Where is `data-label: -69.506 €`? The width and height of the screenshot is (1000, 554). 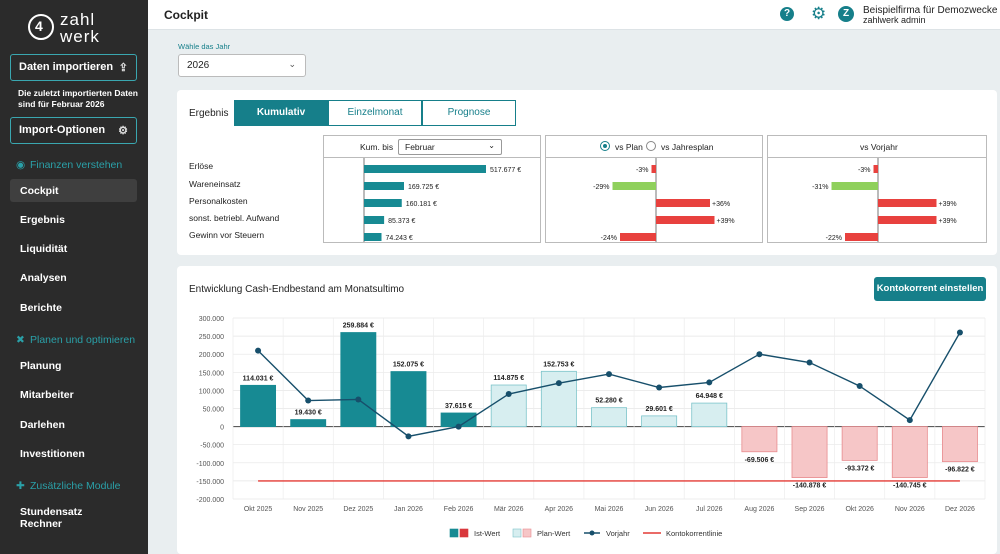
data-label: -69.506 € is located at coordinates (760, 460).